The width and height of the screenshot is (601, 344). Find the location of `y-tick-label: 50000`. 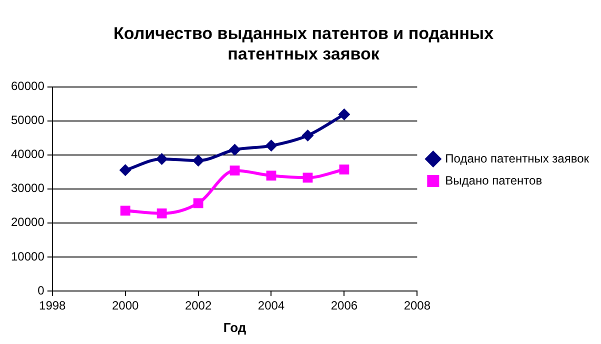

y-tick-label: 50000 is located at coordinates (27, 120).